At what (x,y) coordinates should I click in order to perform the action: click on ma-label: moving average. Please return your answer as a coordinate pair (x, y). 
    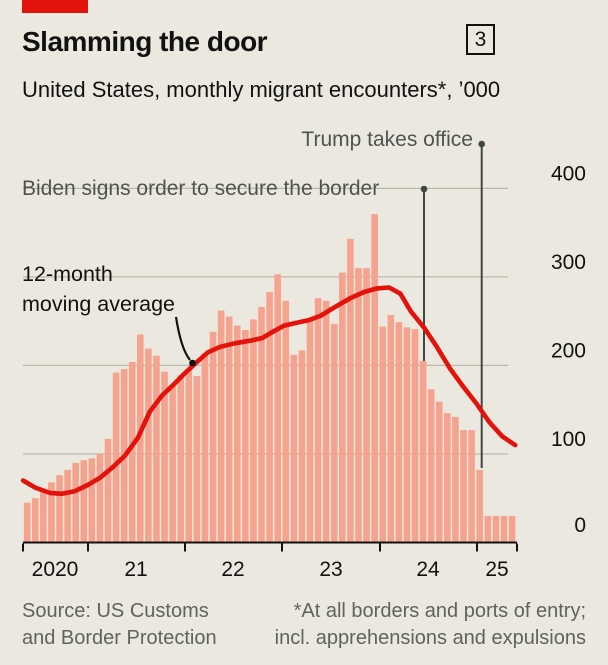
    Looking at the image, I should click on (98, 304).